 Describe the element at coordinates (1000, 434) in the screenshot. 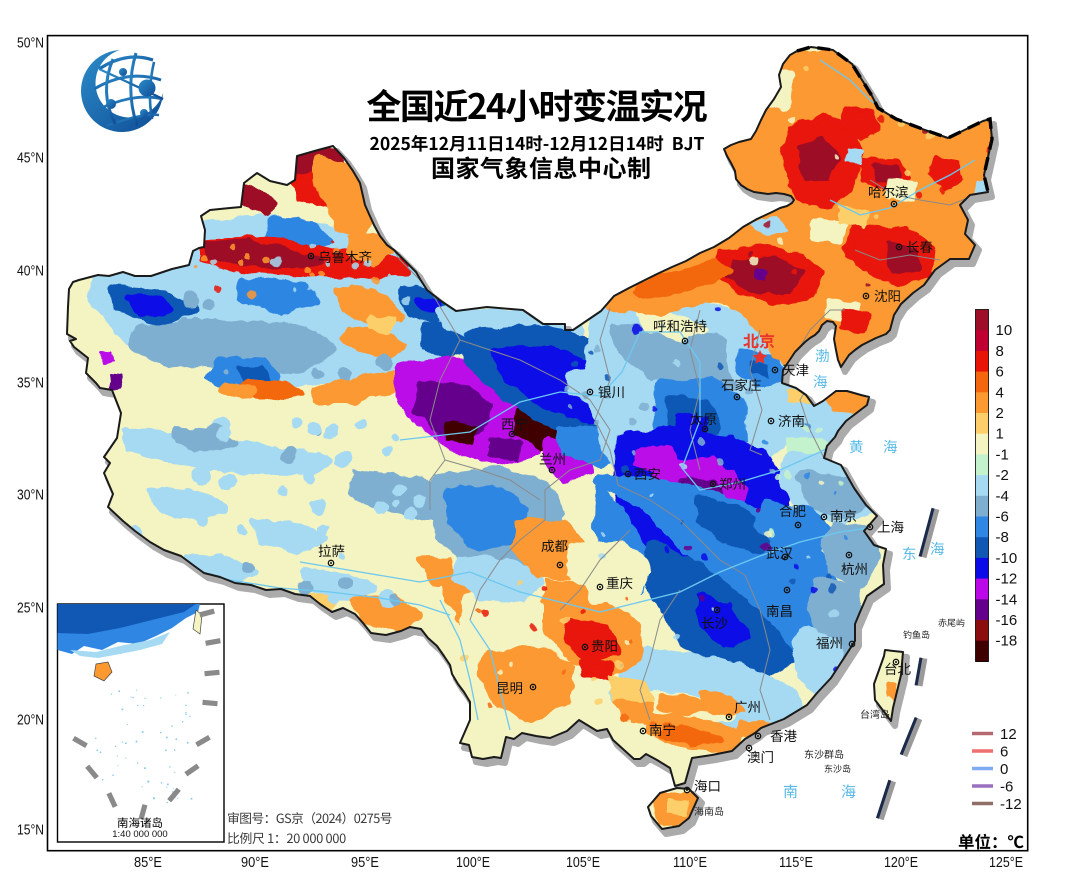

I see `svg-text: 1` at that location.